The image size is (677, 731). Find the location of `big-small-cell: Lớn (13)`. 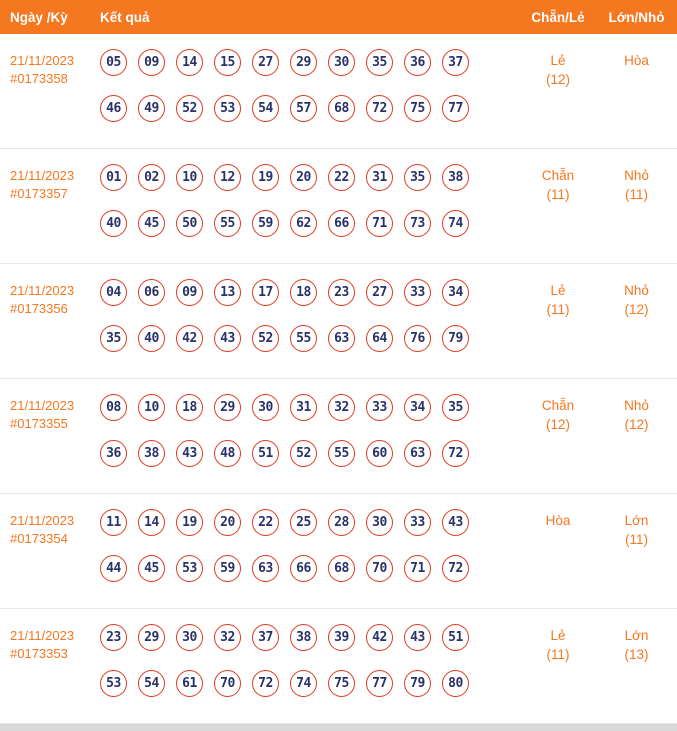

big-small-cell: Lớn (13) is located at coordinates (636, 673).